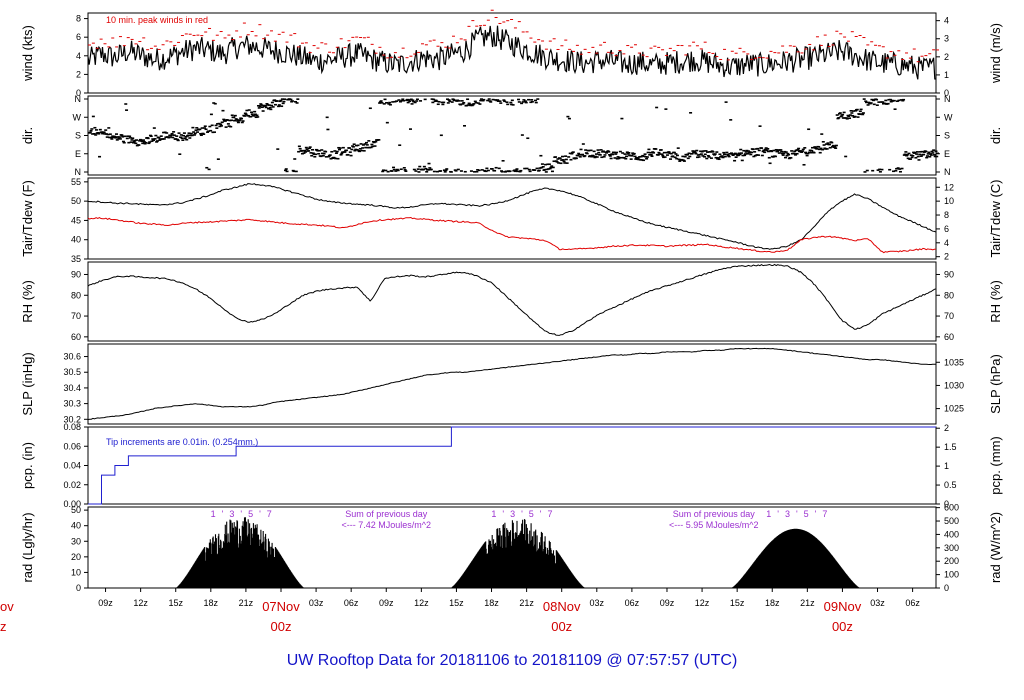 The height and width of the screenshot is (700, 1024). I want to click on y-axis-label-left: Tair/Tdew (F), so click(27, 218).